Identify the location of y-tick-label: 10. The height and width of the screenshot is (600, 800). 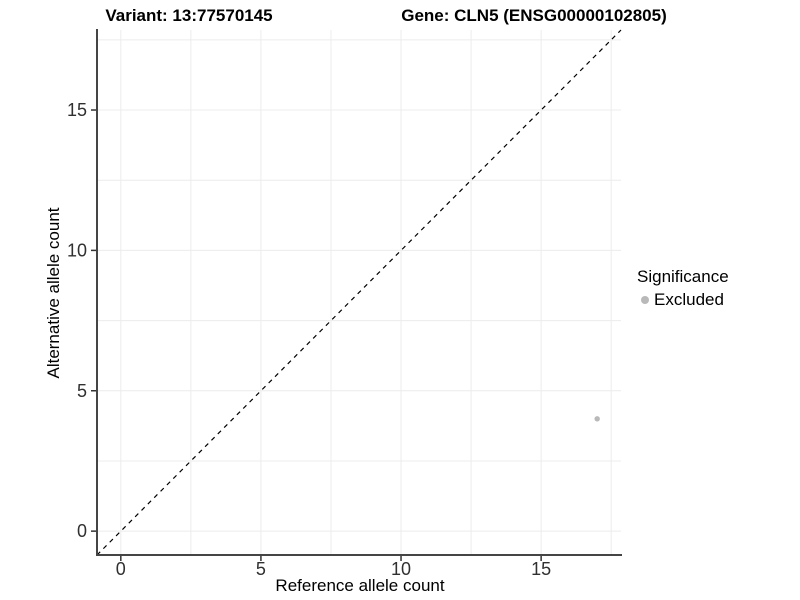
(77, 250).